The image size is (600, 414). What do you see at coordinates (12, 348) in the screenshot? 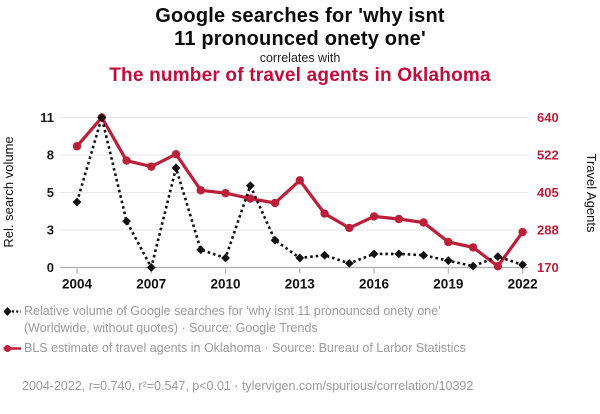
I see `agents-series-marker-icon` at bounding box center [12, 348].